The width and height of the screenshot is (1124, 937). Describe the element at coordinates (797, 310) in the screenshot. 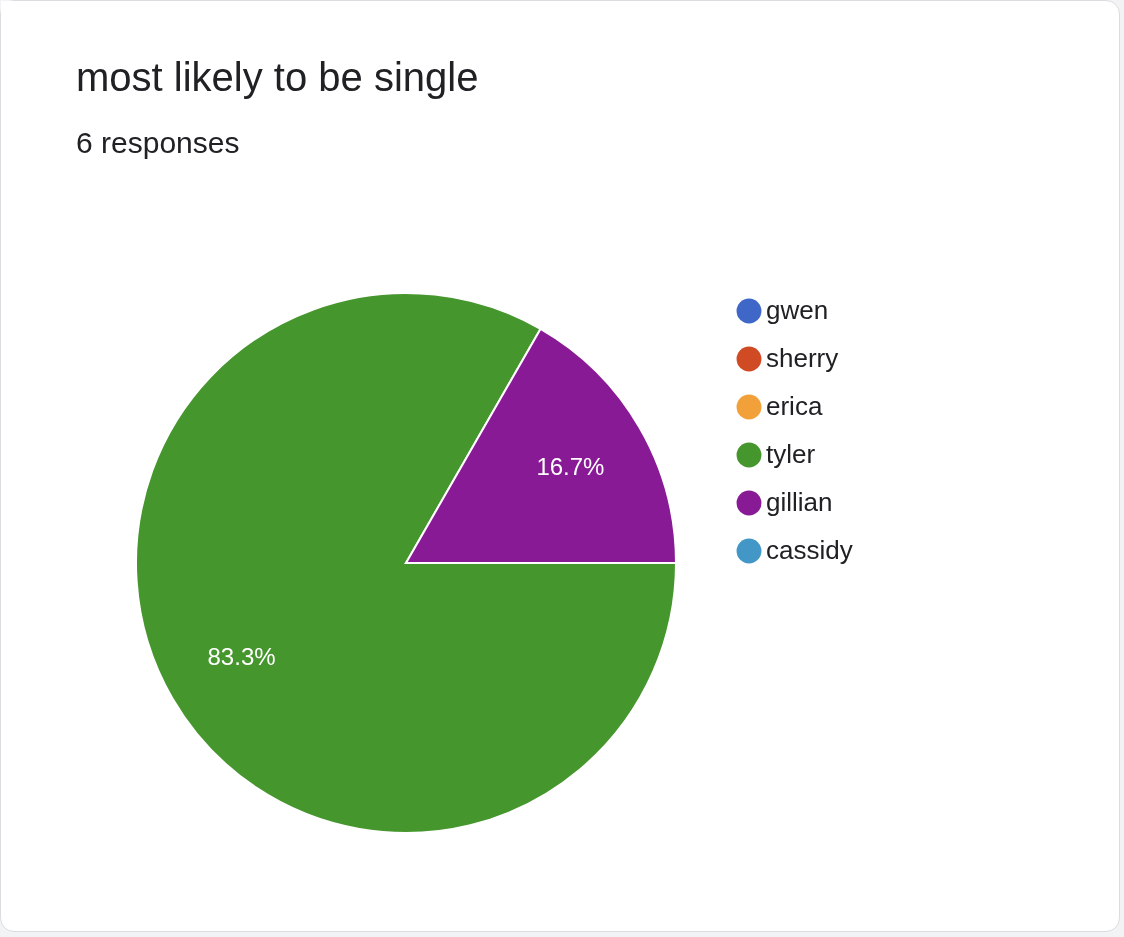

I see `legend-label: gwen` at that location.